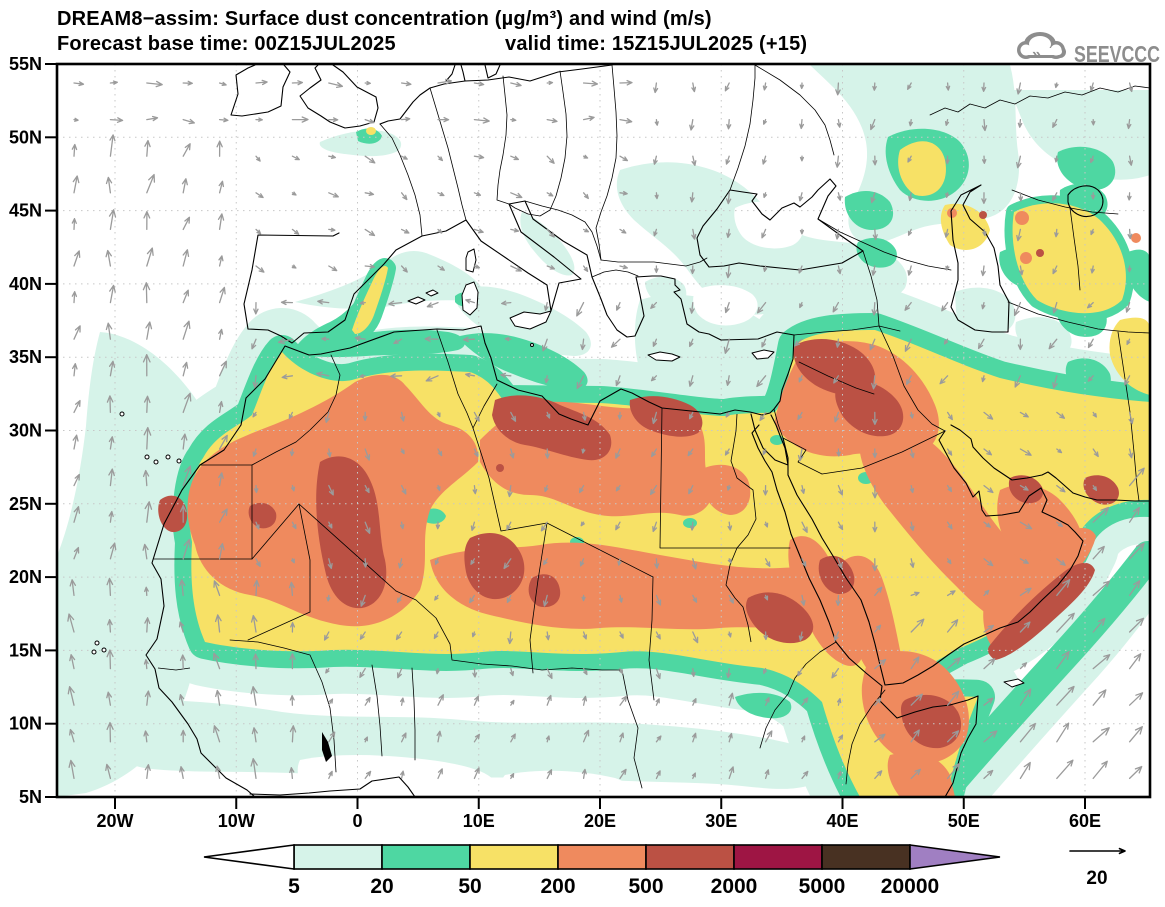  I want to click on colorbar-tick-label: 20, so click(381, 886).